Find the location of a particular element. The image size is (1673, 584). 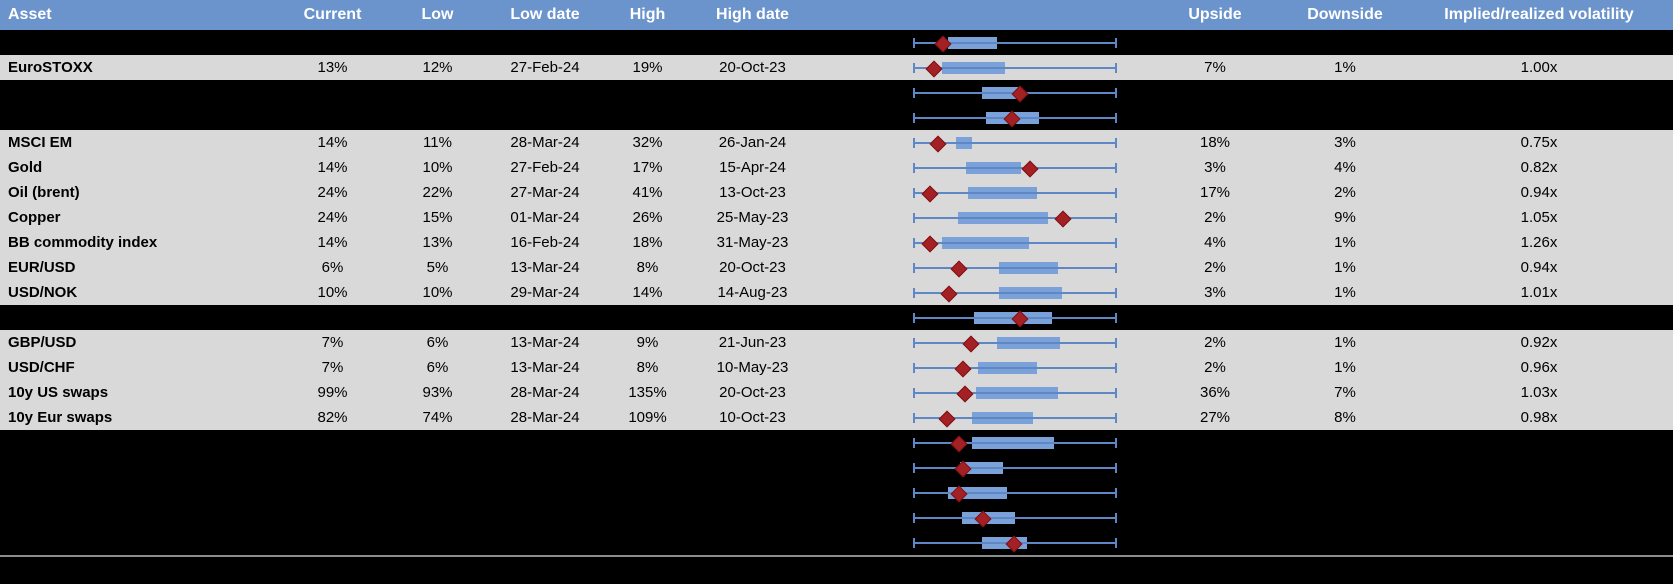

cell-low: 5% is located at coordinates (437, 267).